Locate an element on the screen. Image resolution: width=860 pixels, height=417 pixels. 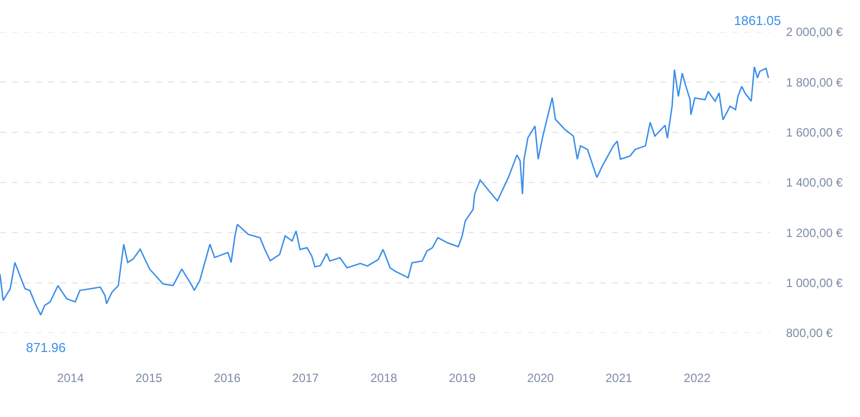
y-tick-label: 1 800,00 € is located at coordinates (815, 82).